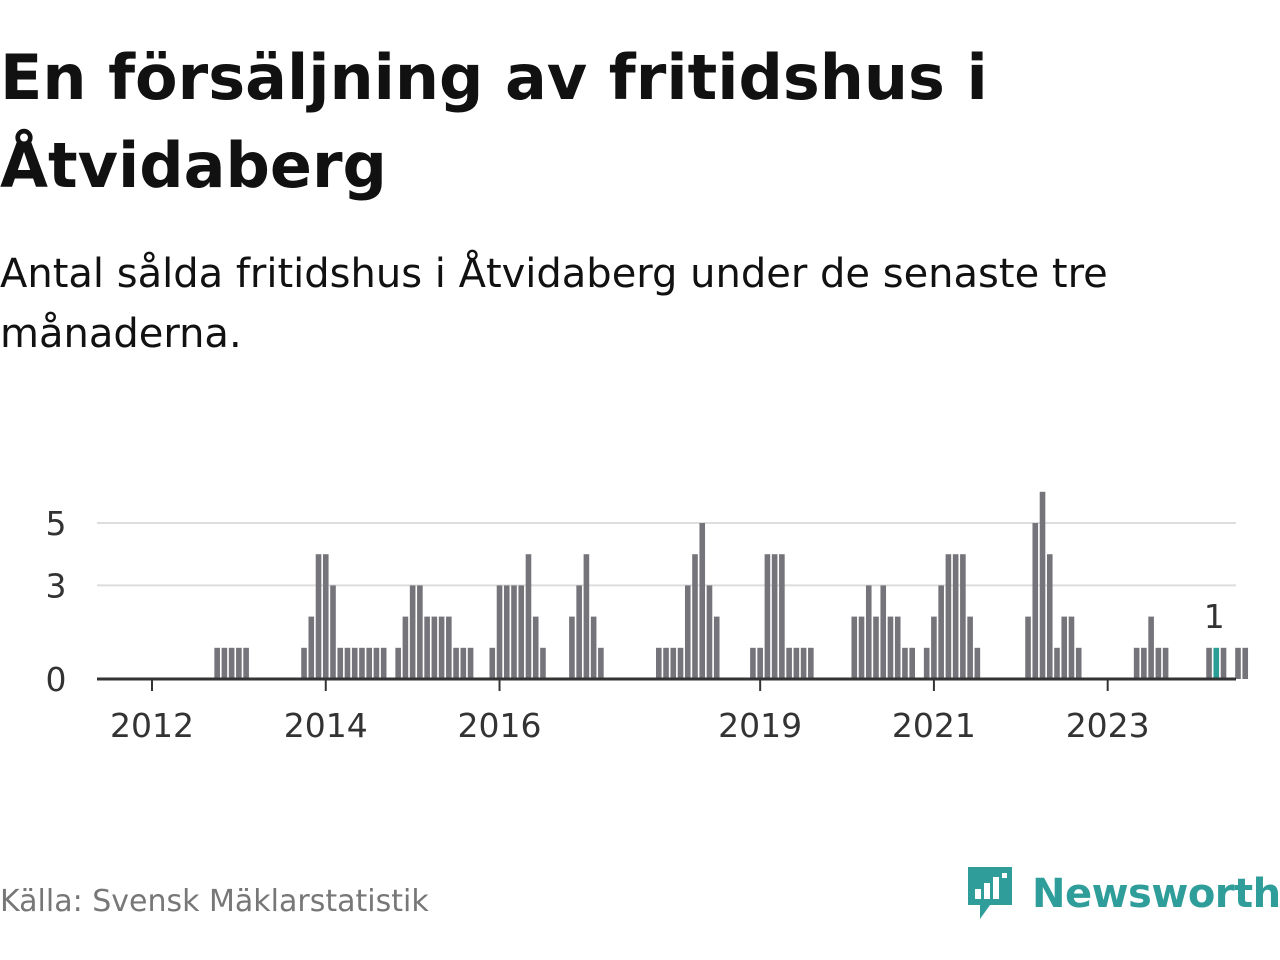 This screenshot has width=1280, height=960. What do you see at coordinates (500, 725) in the screenshot?
I see `x-tick-label: 2016` at bounding box center [500, 725].